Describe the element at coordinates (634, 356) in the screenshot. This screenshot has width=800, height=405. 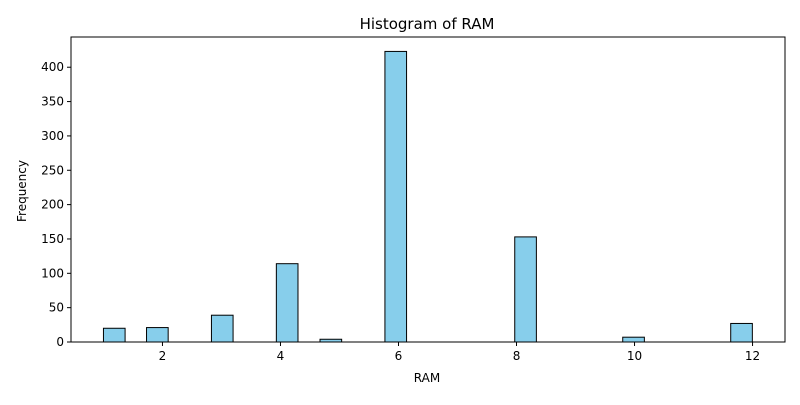
I see `x-tick-label-4: 10` at that location.